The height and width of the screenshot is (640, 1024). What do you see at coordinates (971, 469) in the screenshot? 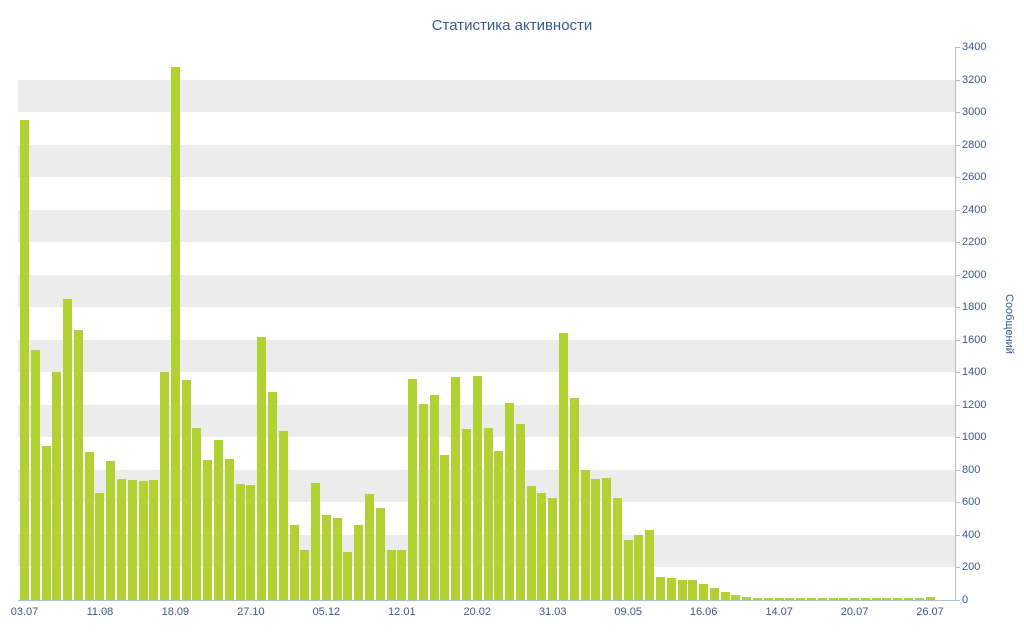
I see `y-tick-label: 800` at bounding box center [971, 469].